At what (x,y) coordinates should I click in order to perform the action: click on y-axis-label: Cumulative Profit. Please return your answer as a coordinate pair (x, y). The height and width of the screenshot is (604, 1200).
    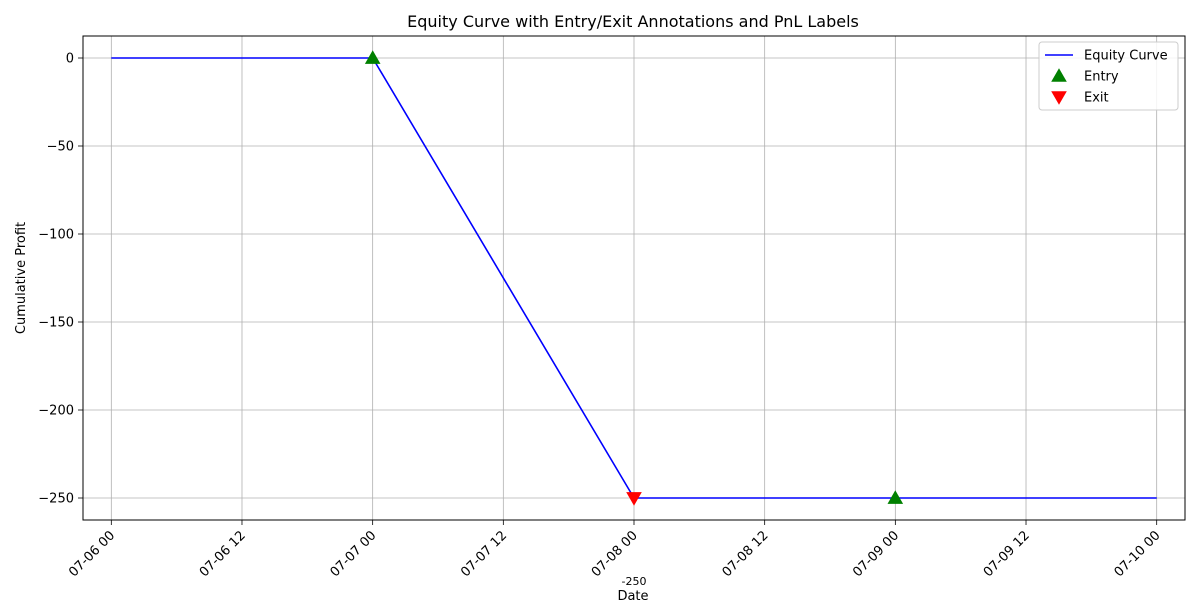
    Looking at the image, I should click on (21, 278).